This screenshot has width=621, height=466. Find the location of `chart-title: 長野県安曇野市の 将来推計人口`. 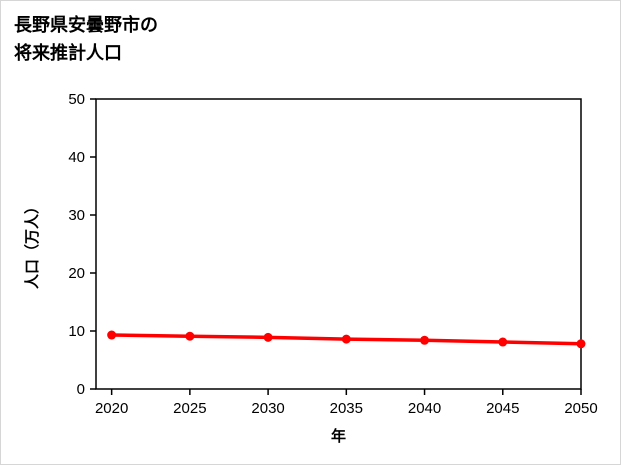

chart-title: 長野県安曇野市の 将来推計人口 is located at coordinates (86, 40).